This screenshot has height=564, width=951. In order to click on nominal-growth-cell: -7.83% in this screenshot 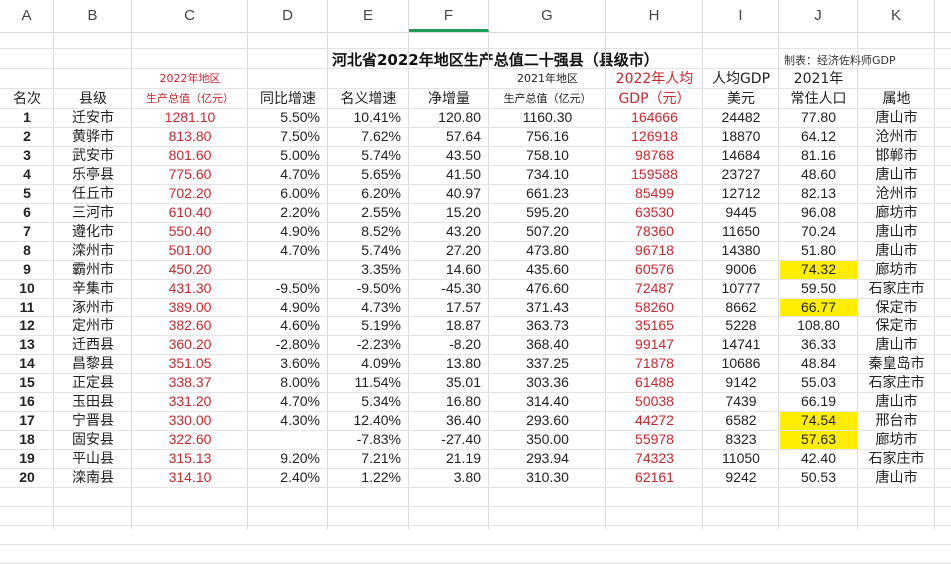, I will do `click(378, 439)`.